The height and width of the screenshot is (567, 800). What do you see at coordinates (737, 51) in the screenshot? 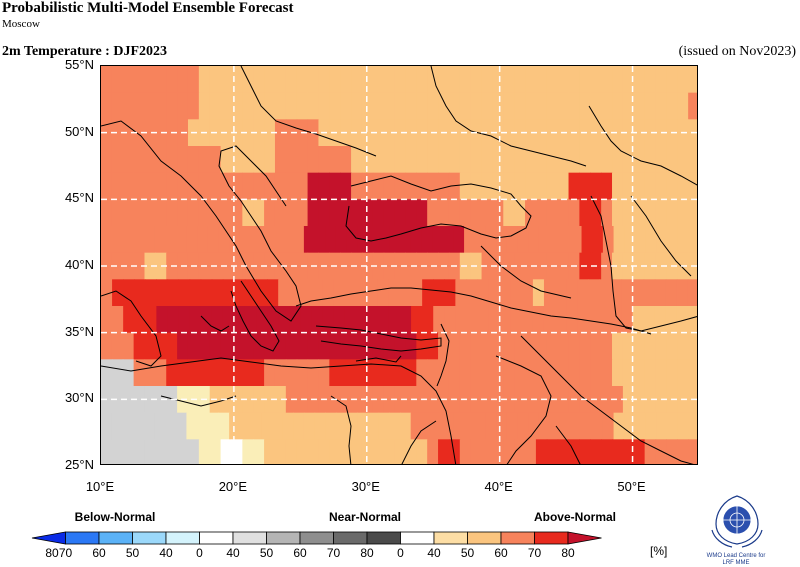
I see `issued-date: (issued on Nov2023)` at bounding box center [737, 51].